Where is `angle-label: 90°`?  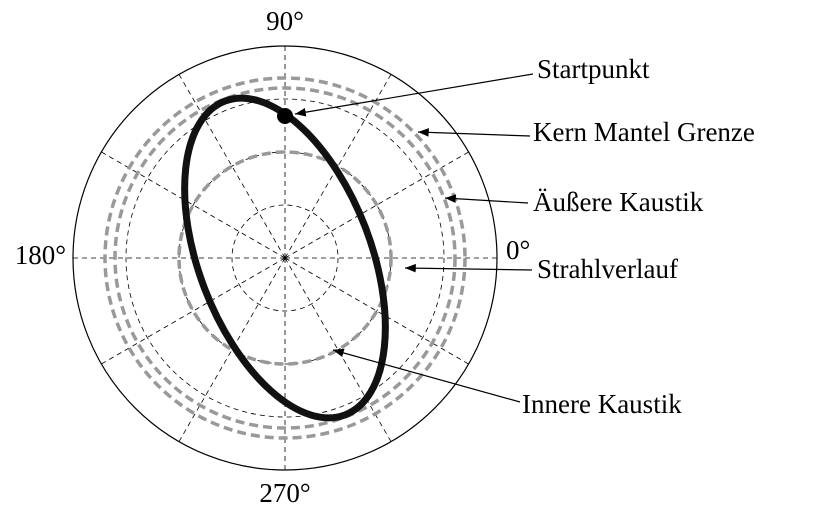
angle-label: 90° is located at coordinates (285, 21).